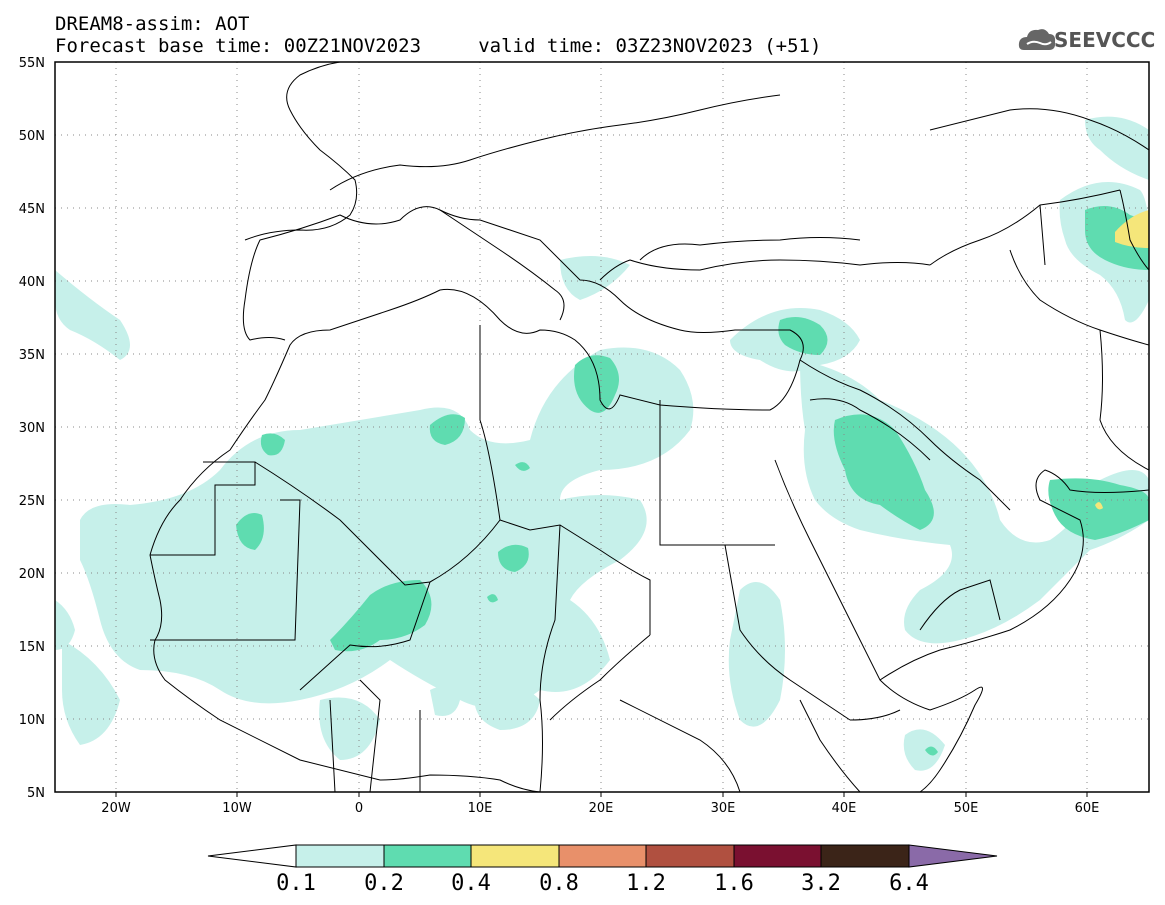  Describe the element at coordinates (32, 720) in the screenshot. I see `lat-label: 10N` at that location.